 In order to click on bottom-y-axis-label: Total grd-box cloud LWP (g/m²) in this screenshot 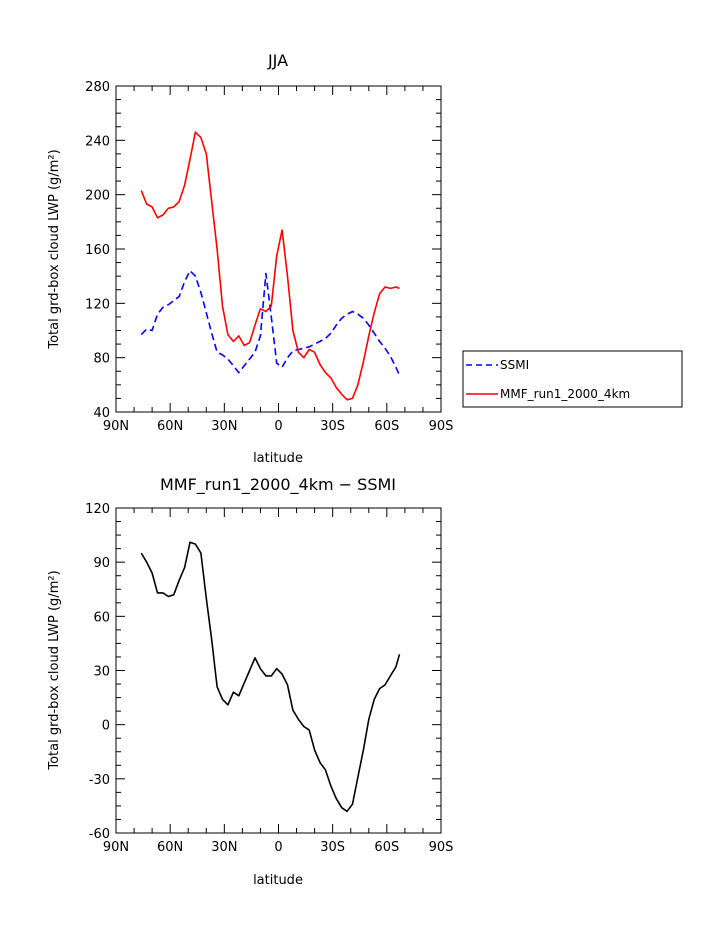, I will do `click(54, 670)`.